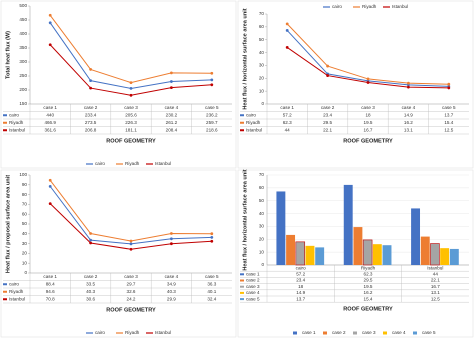 The width and height of the screenshot is (474, 338). Describe the element at coordinates (448, 122) in the screenshot. I see `table-cell: 15.4` at that location.